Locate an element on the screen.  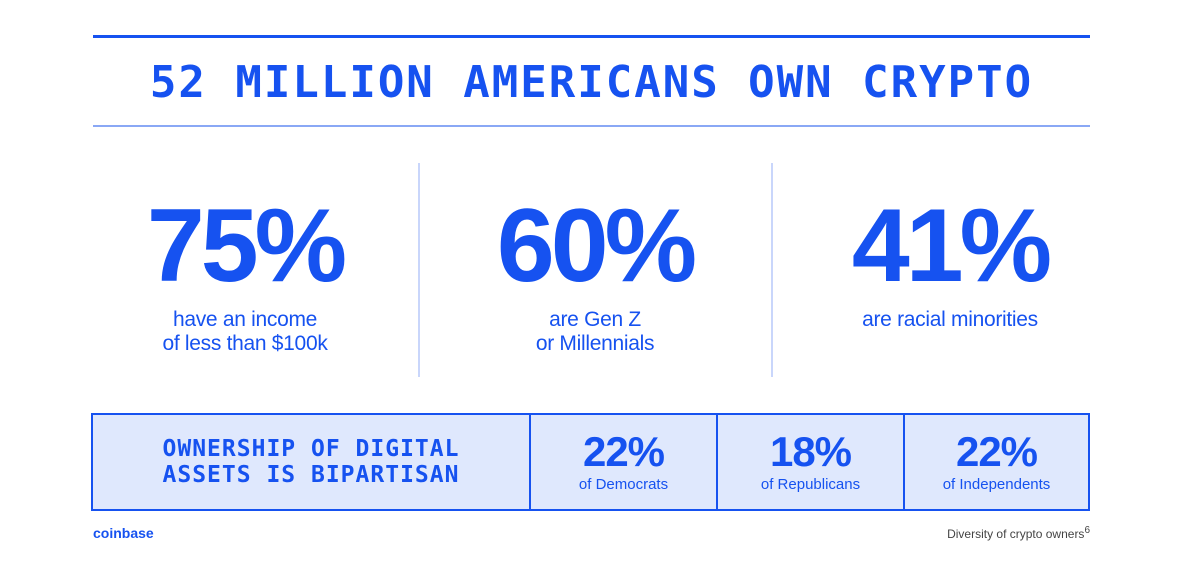
stat-description: are Gen Z or Millennials is located at coordinates (595, 331).